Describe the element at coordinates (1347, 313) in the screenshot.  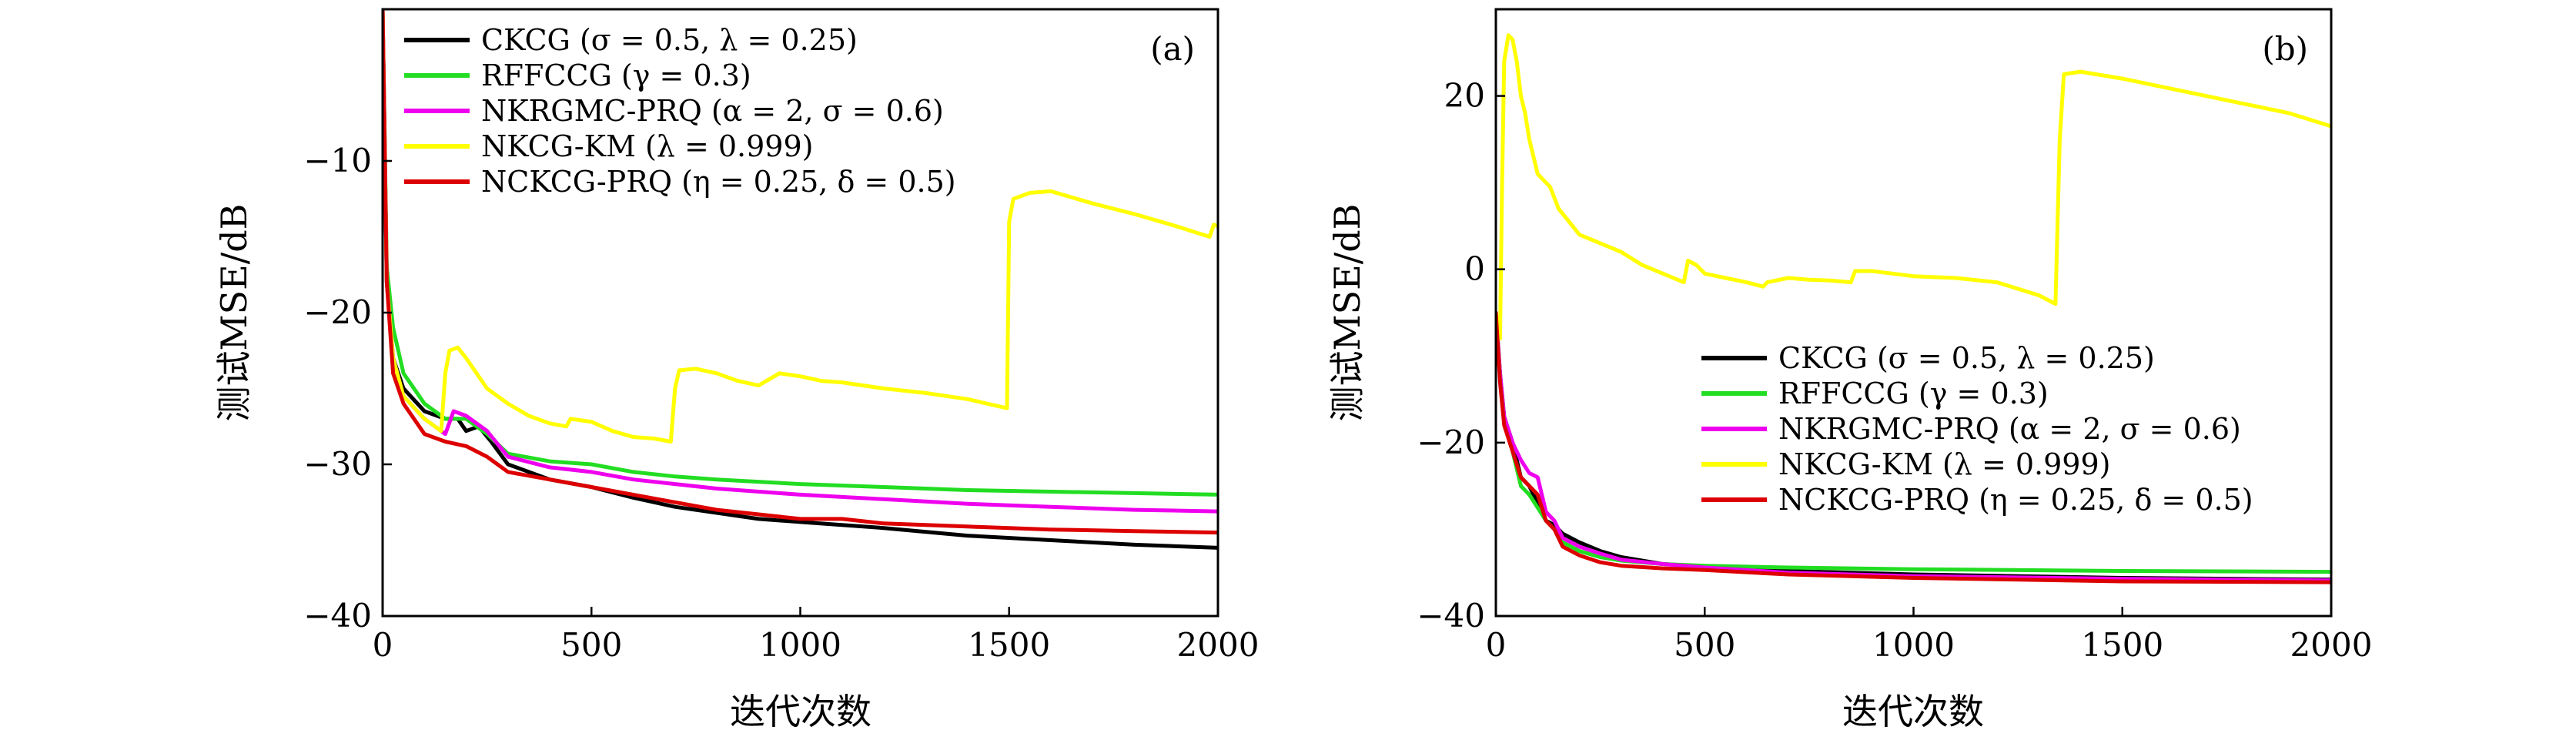
I see `panel-b-ylabel: 测试MSE/dB` at that location.